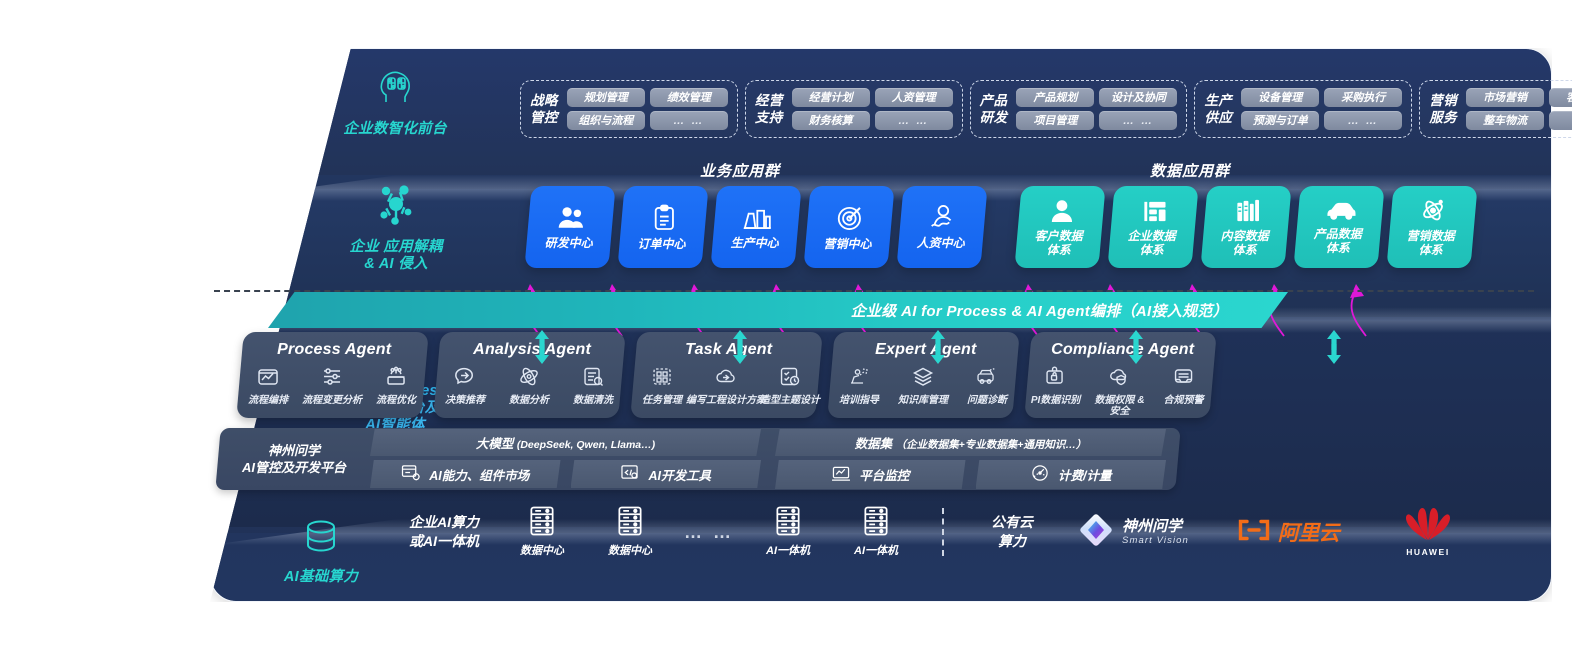  I want to click on agent-card-task: Task Agent 任务管理, so click(726, 375).